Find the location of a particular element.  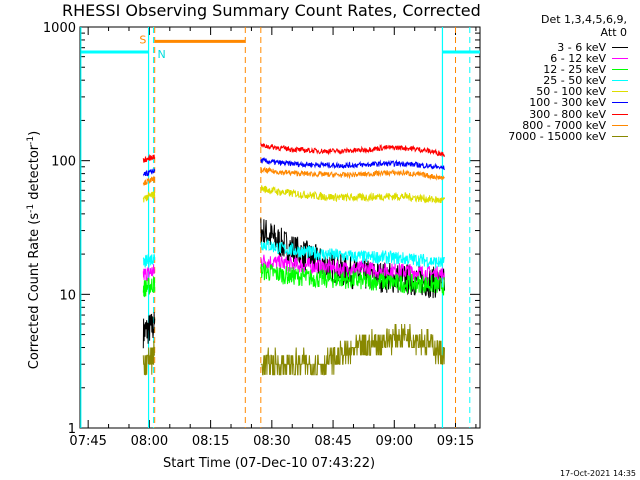

x-tick-label: 08:15 is located at coordinates (210, 441).